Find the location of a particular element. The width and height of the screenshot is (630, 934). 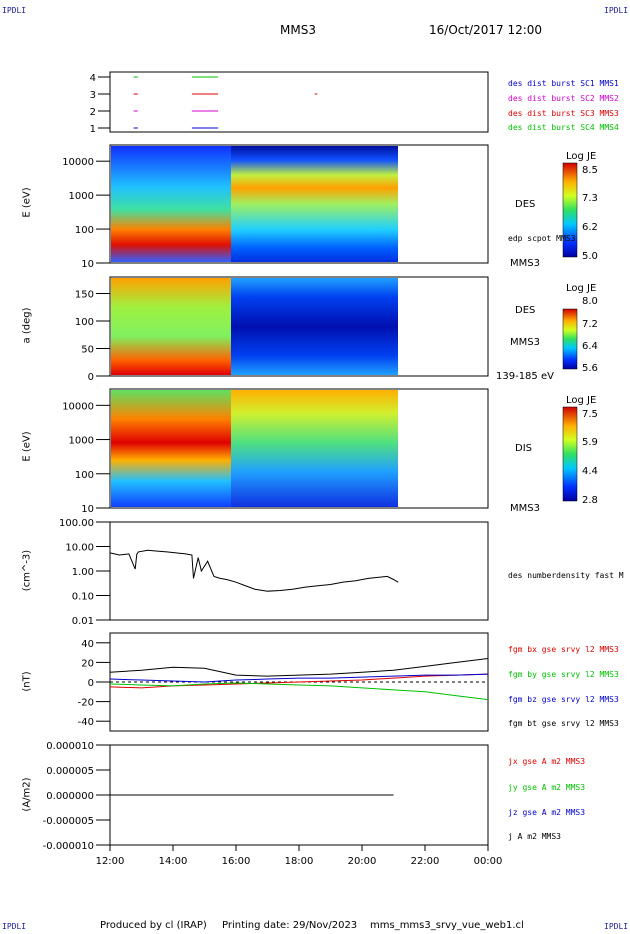

des-pitch-block-late is located at coordinates (314, 326).